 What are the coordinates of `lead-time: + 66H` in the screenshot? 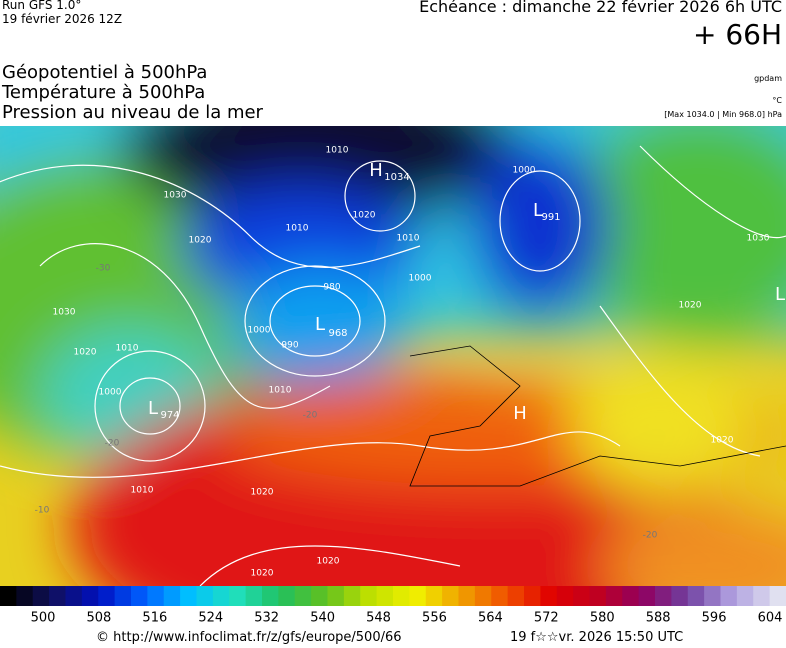 It's located at (737, 34).